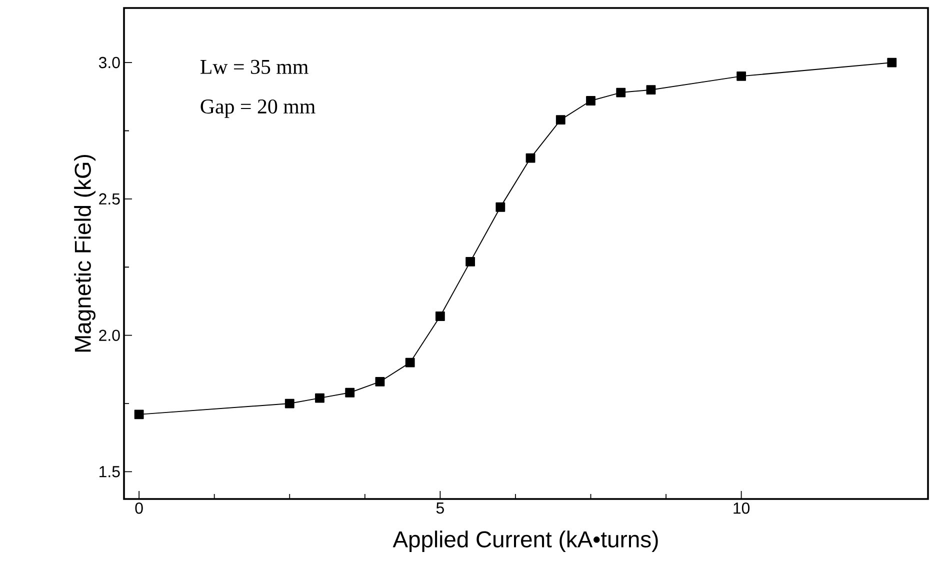  I want to click on y-tick-label: 2.5, so click(109, 199).